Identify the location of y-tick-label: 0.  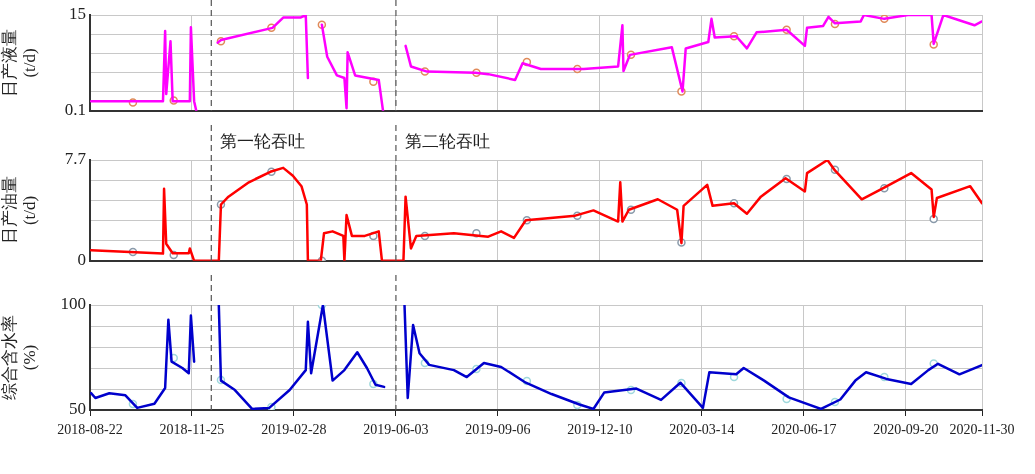
(81, 260).